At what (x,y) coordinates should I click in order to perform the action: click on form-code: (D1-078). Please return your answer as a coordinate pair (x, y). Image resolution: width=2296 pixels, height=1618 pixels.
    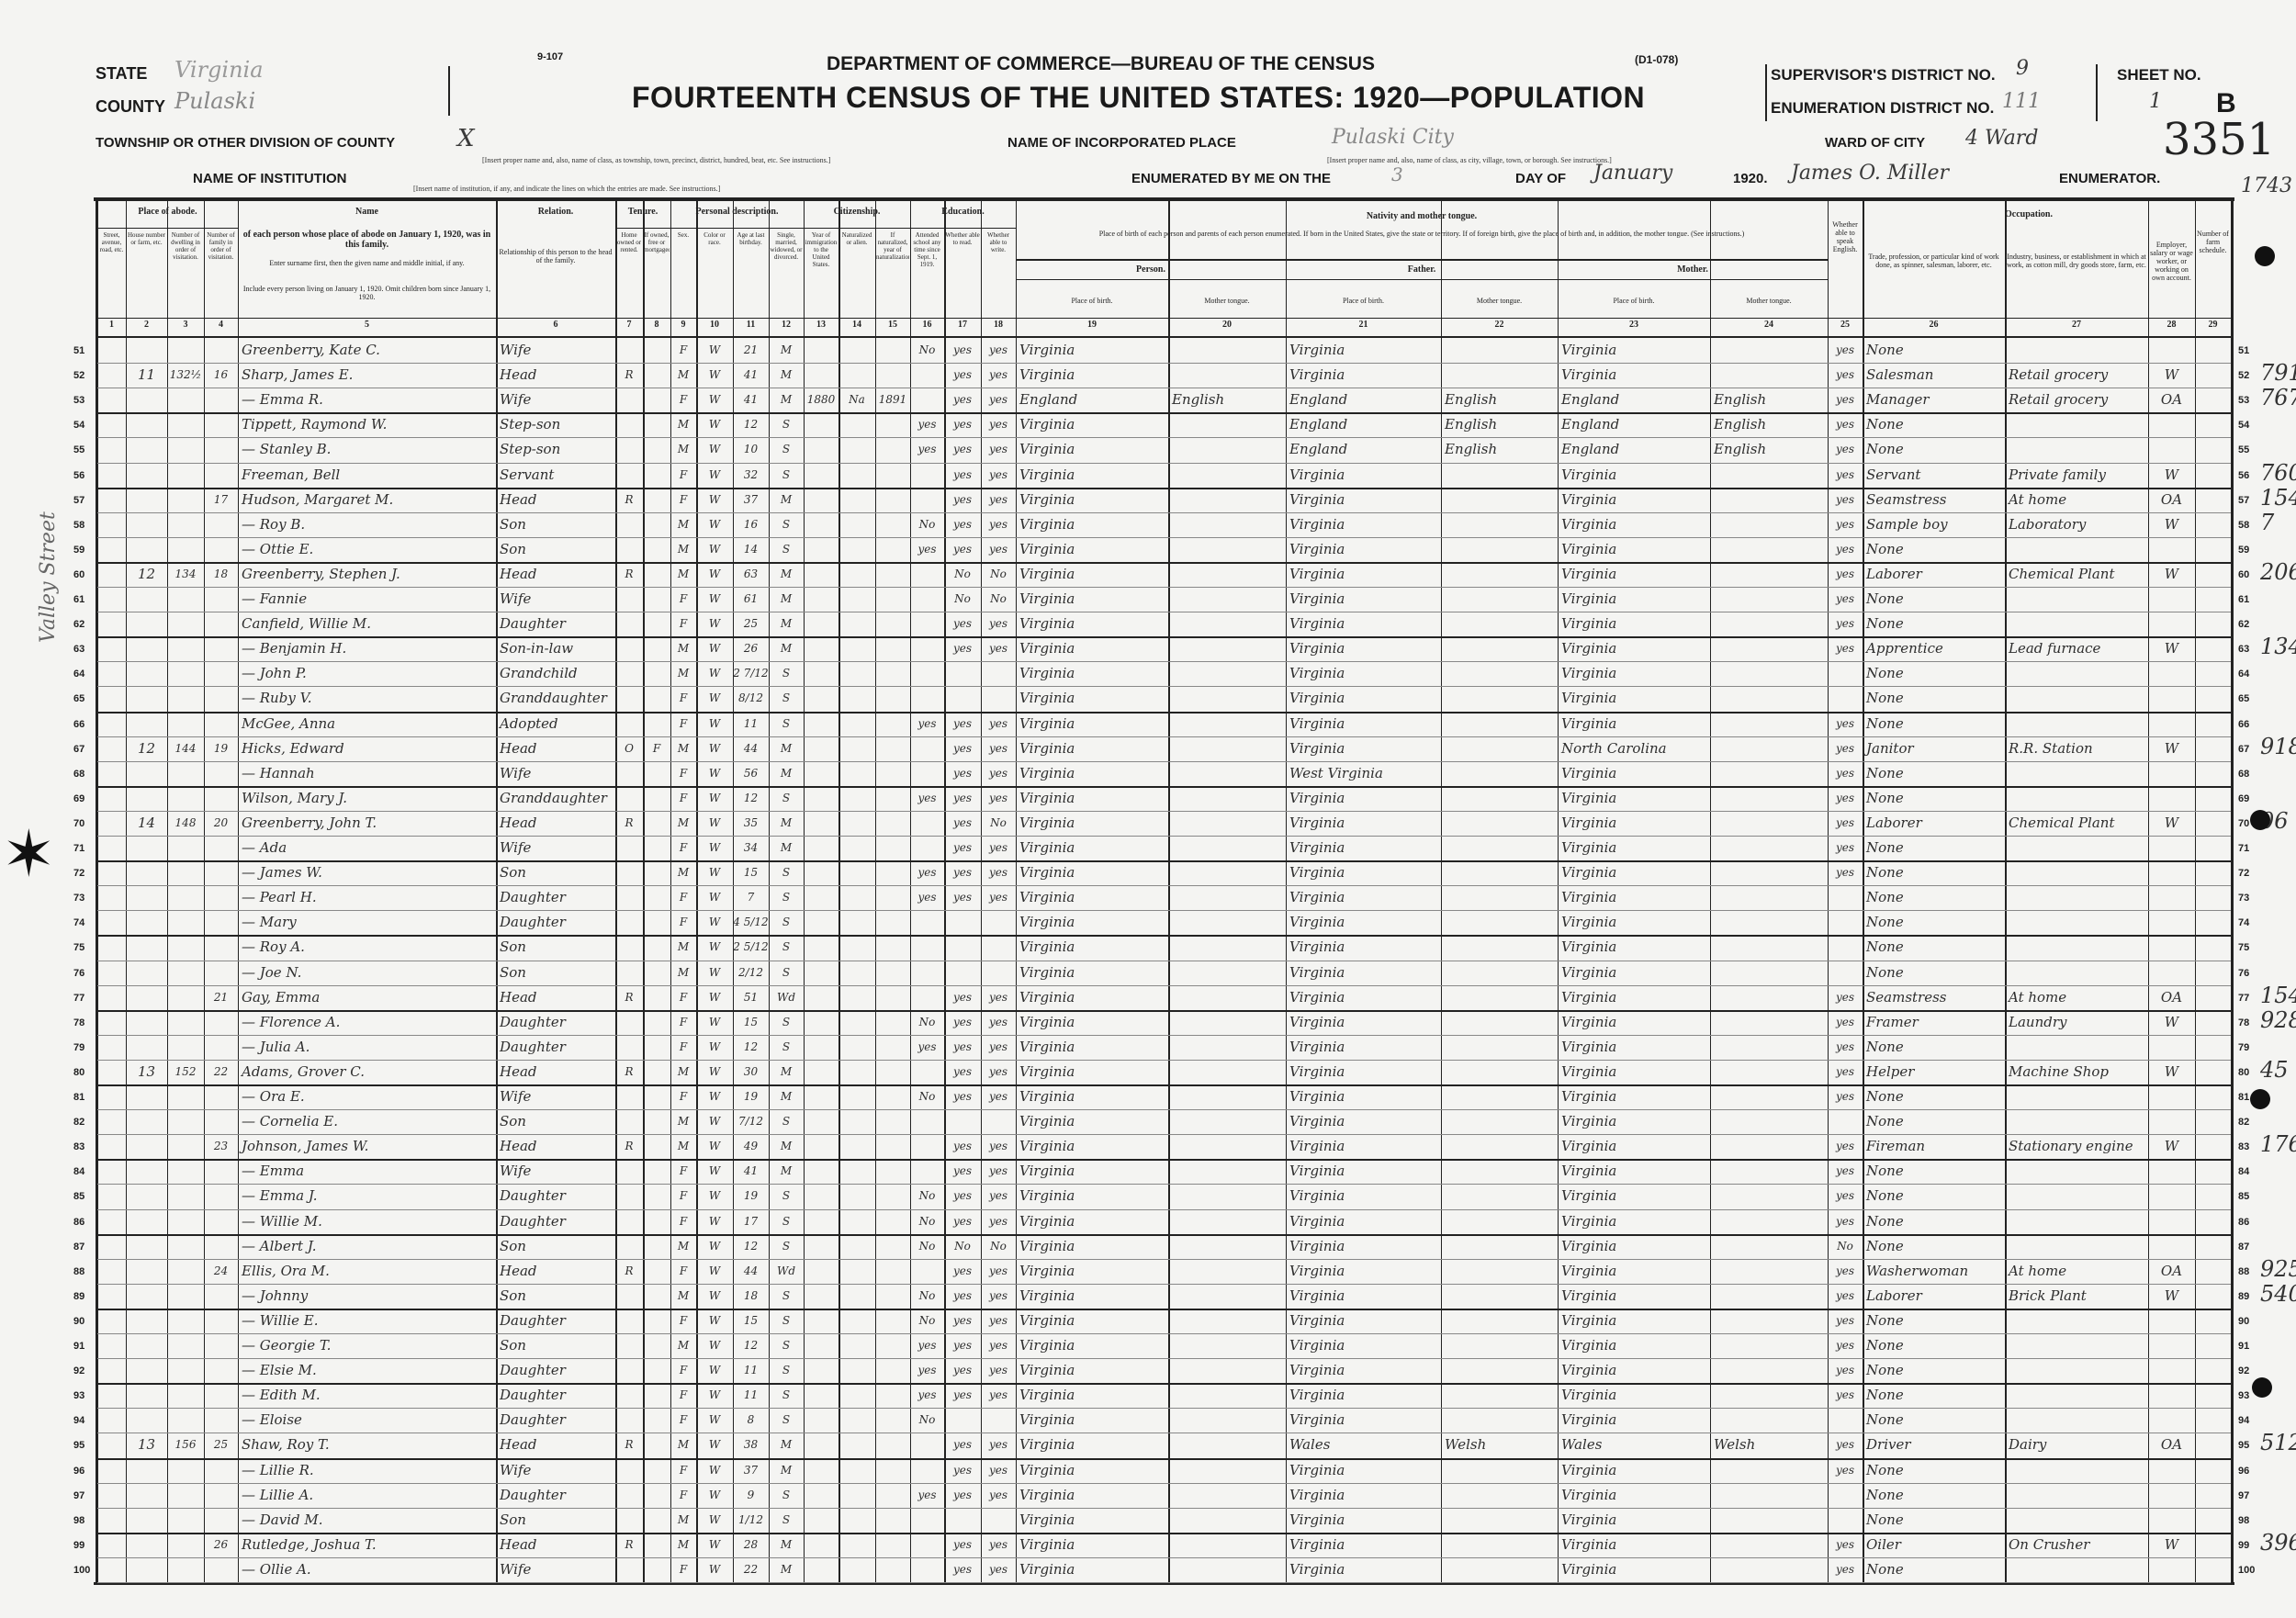
    Looking at the image, I should click on (1657, 59).